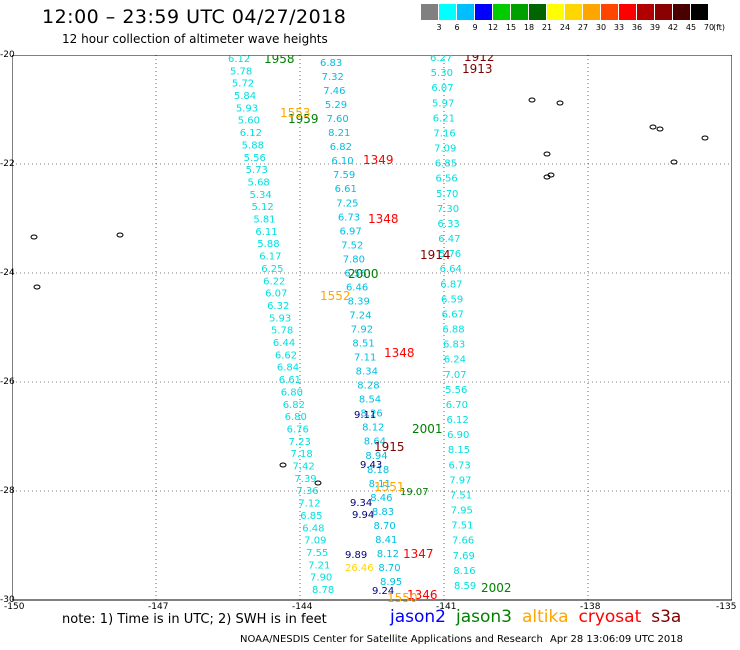 This screenshot has height=650, width=740. Describe the element at coordinates (7, 273) in the screenshot. I see `lat-tick-label: -24` at that location.